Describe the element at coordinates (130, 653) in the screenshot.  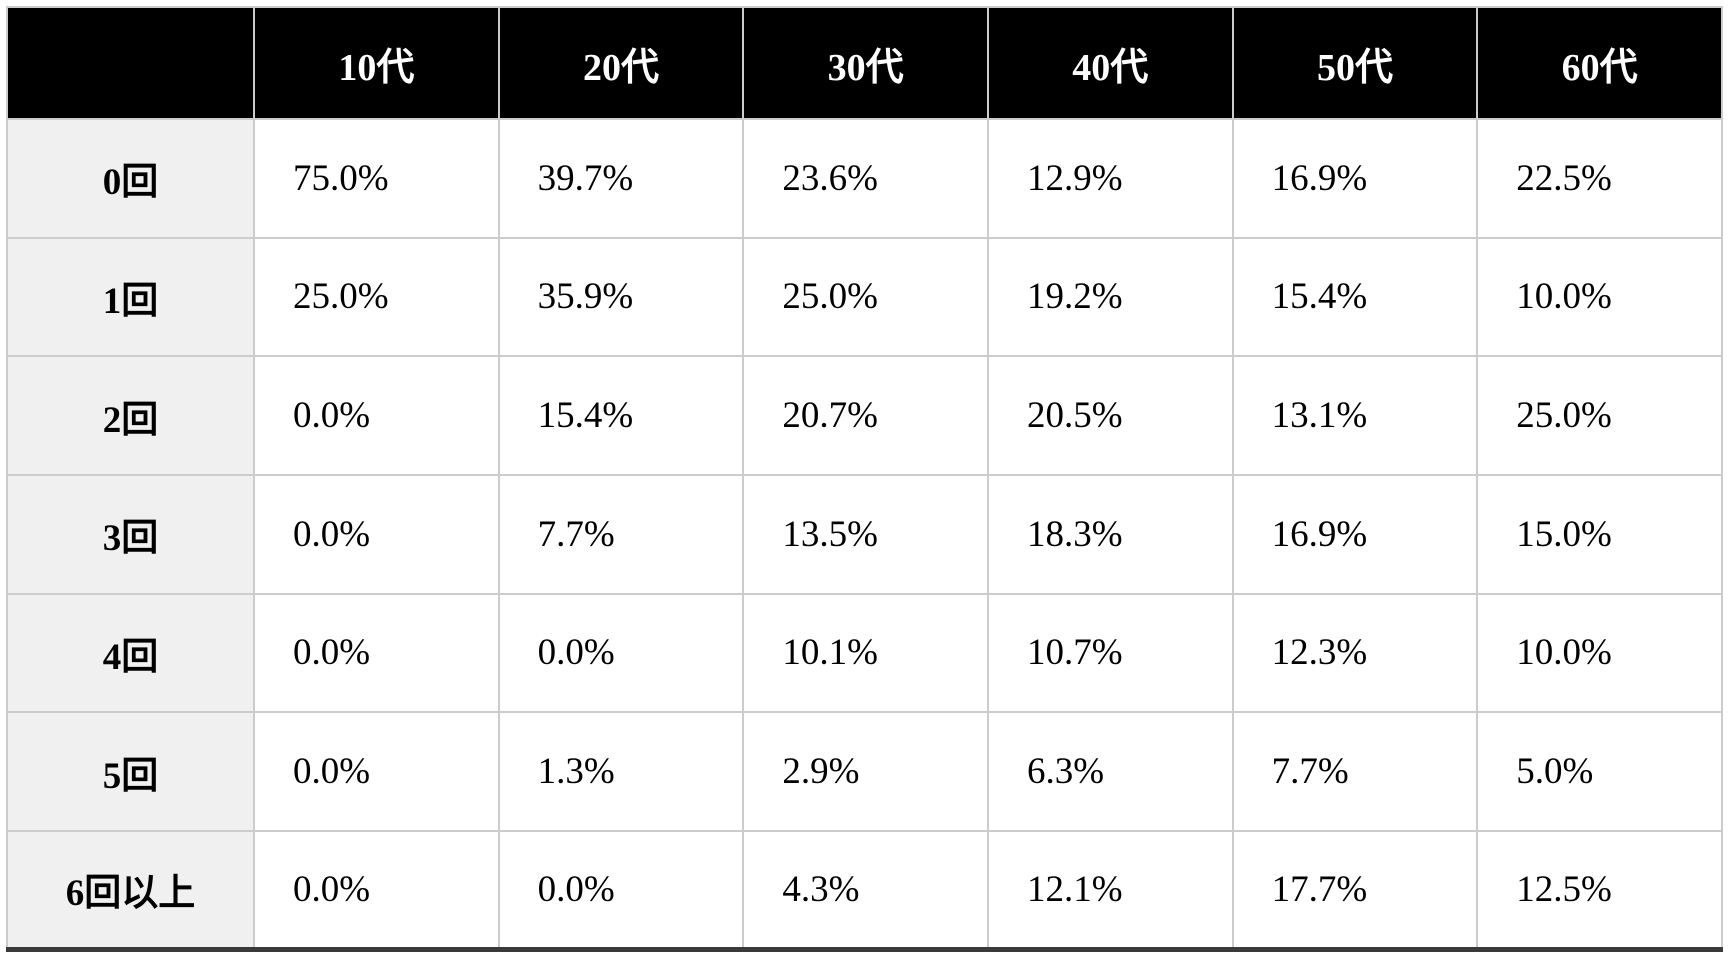
I see `row-header: 4回` at that location.